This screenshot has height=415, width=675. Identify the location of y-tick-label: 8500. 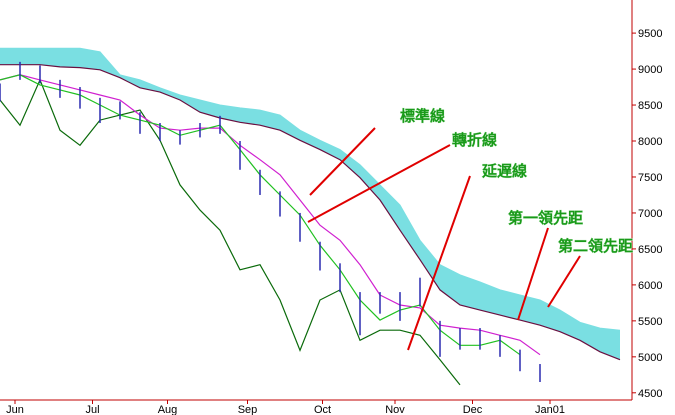
(650, 106).